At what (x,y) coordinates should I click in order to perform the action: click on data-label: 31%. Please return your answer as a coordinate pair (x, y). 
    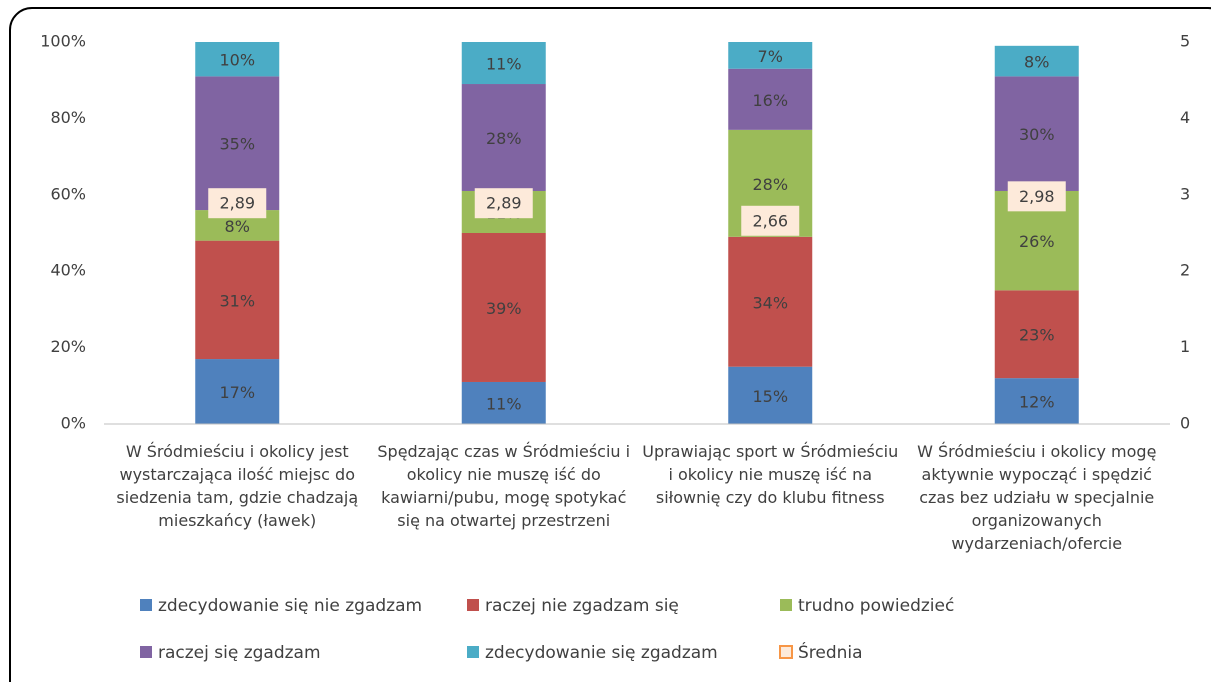
    Looking at the image, I should click on (237, 300).